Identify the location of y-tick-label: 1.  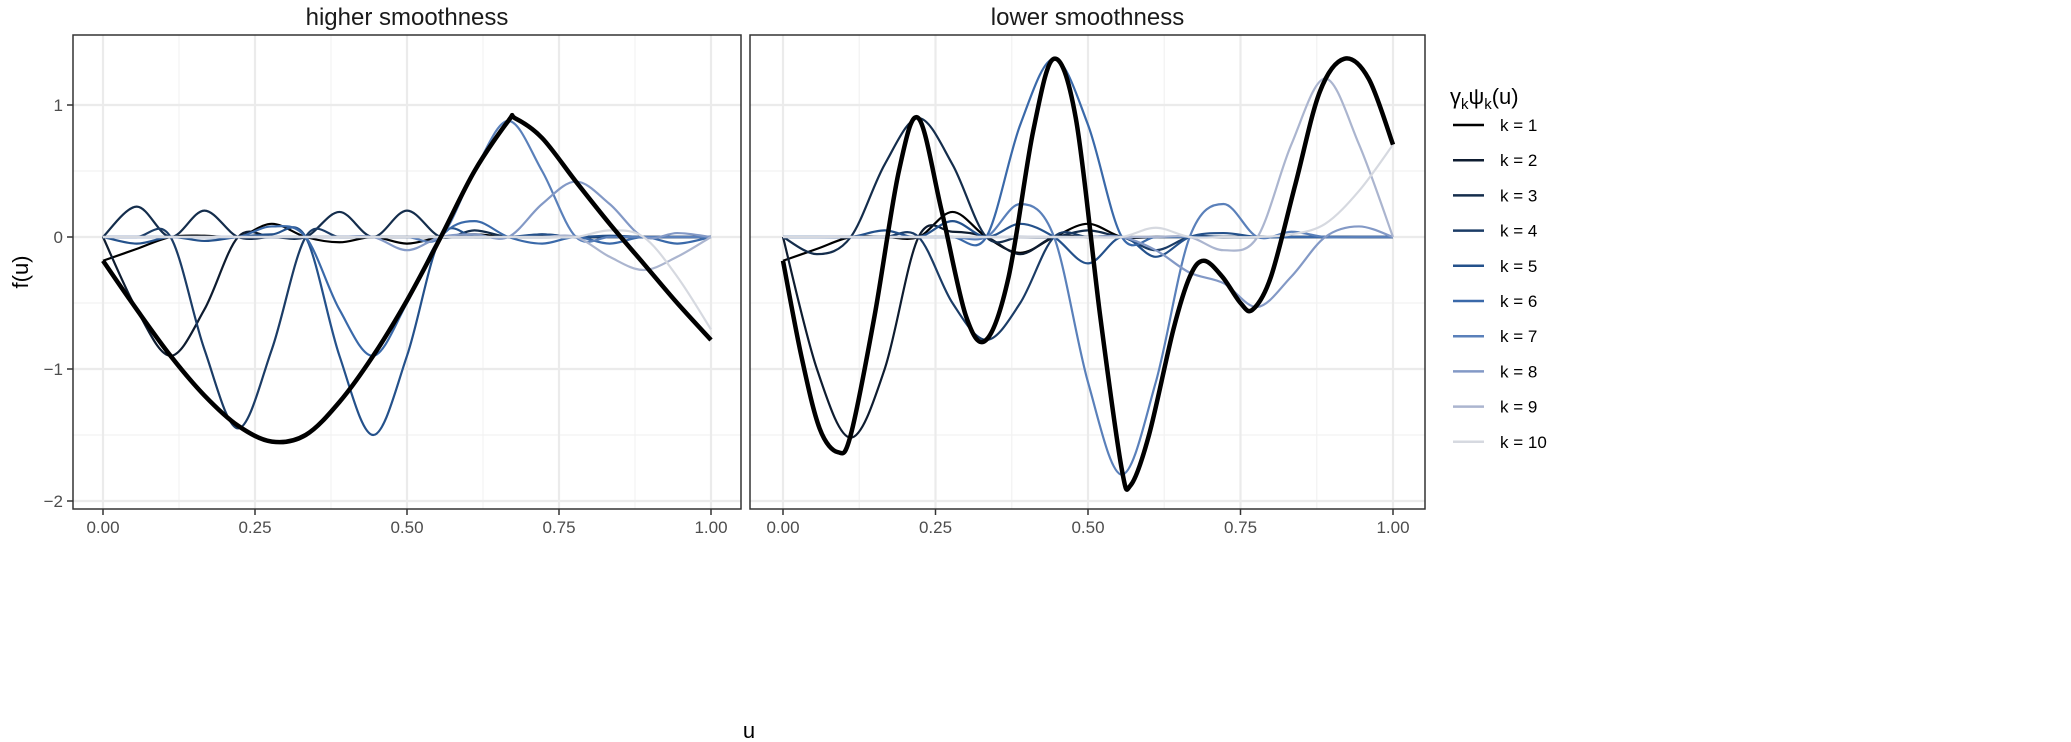
(58, 105).